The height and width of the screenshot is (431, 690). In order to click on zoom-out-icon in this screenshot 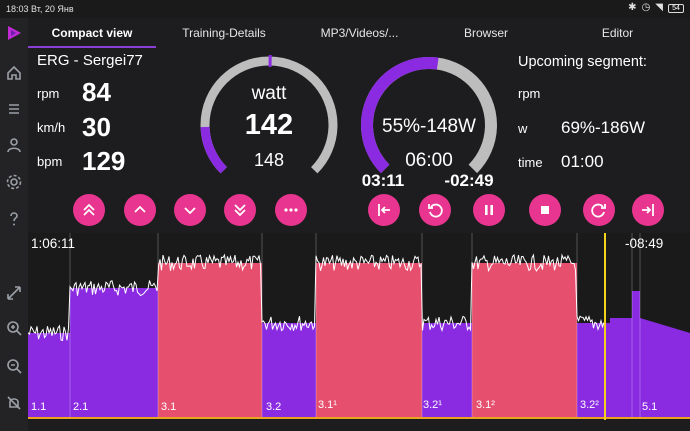, I will do `click(14, 366)`.